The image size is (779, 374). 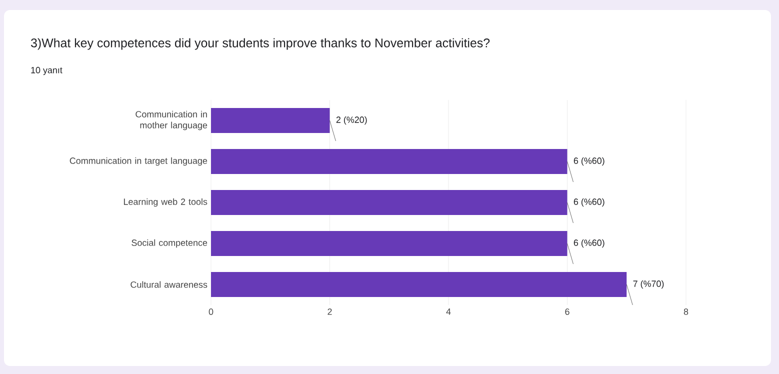 I want to click on y-tick-label: Cultural awareness, so click(x=169, y=284).